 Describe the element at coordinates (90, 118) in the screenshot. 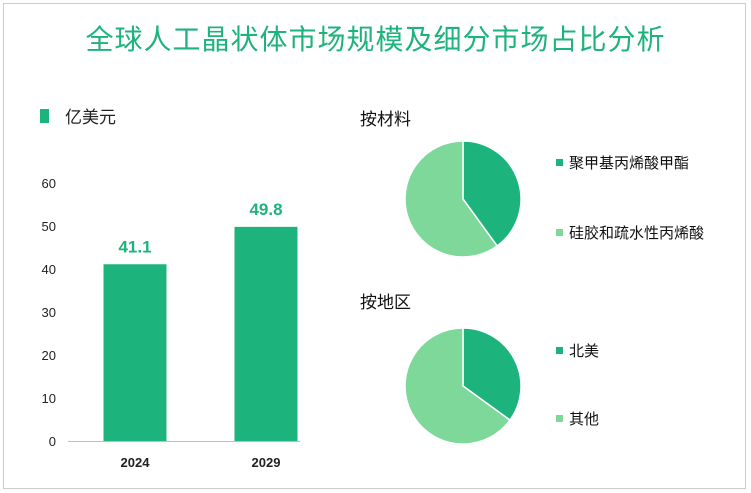

I see `bar-legend-label: 亿美元` at that location.